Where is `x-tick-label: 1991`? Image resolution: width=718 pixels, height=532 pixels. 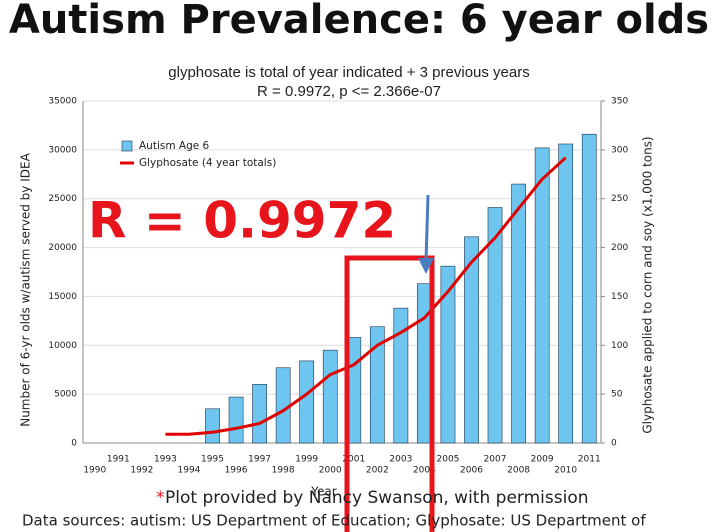
x-tick-label: 1991 is located at coordinates (118, 460).